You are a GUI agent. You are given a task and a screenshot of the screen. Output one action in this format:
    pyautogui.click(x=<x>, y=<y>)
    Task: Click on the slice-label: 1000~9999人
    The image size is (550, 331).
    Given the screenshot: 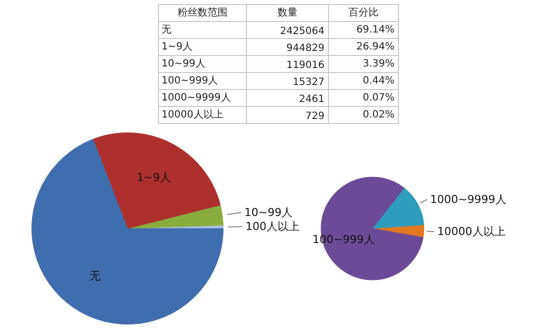 What is the action you would take?
    pyautogui.click(x=468, y=199)
    